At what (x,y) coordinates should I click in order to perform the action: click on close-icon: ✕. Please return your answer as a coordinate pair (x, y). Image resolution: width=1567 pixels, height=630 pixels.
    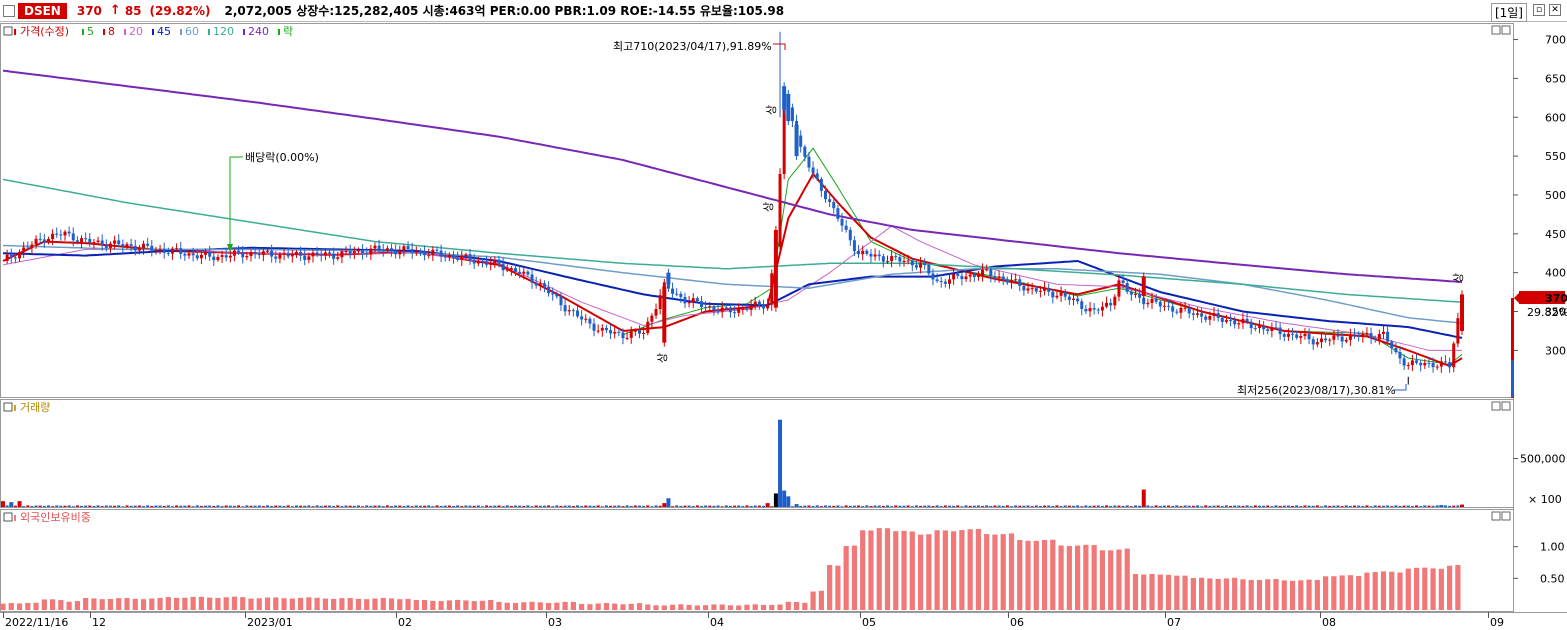
    Looking at the image, I should click on (1555, 10).